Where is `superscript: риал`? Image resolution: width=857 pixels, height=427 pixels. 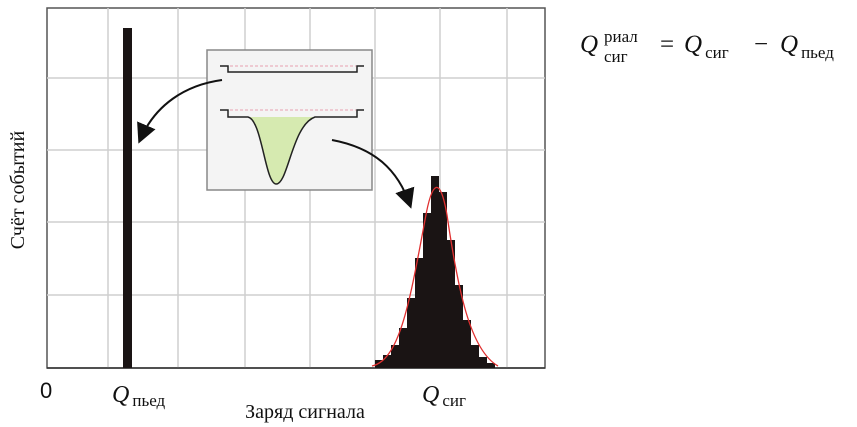 superscript: риал is located at coordinates (621, 36).